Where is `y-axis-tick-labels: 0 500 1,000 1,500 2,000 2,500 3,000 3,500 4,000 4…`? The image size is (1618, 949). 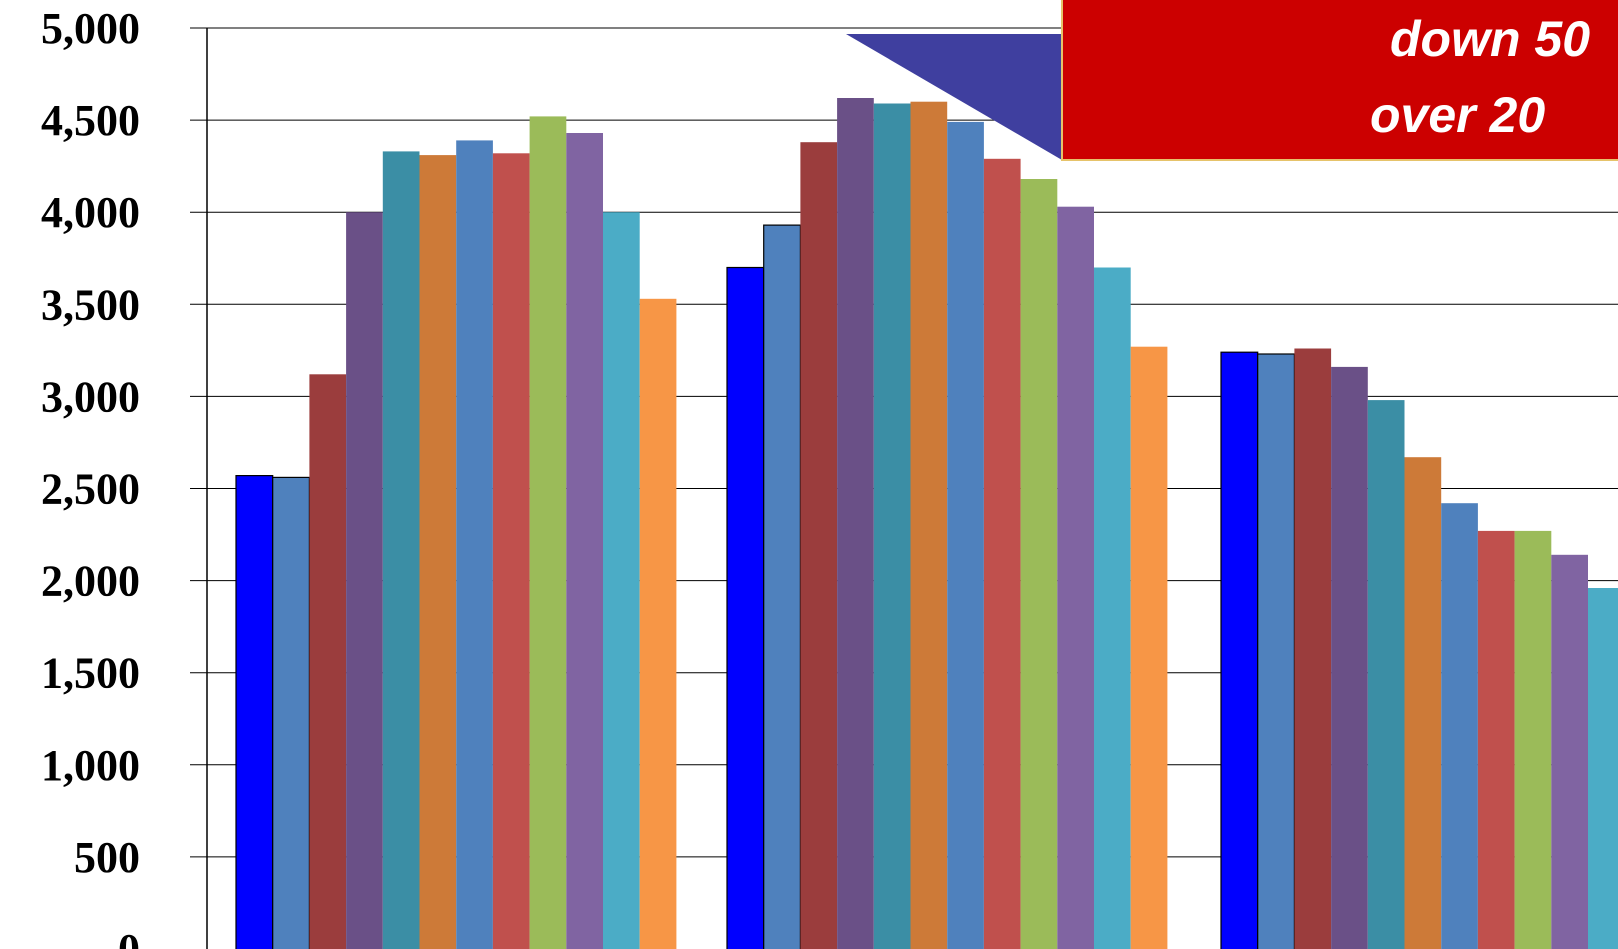
y-axis-tick-labels: 0 500 1,000 1,500 2,000 2,500 3,000 3,500 4,000 4… is located at coordinates (90, 476).